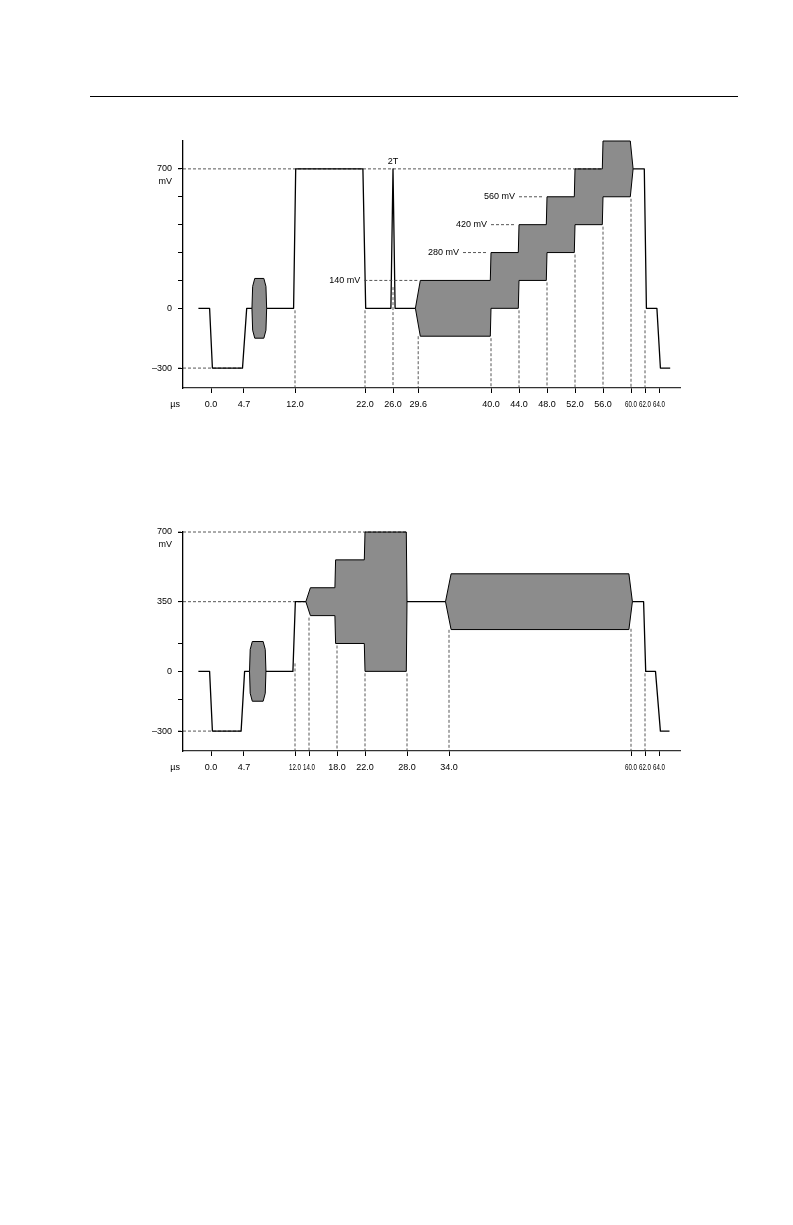 Image resolution: width=793 pixels, height=1225 pixels. I want to click on annotation: 2T, so click(393, 160).